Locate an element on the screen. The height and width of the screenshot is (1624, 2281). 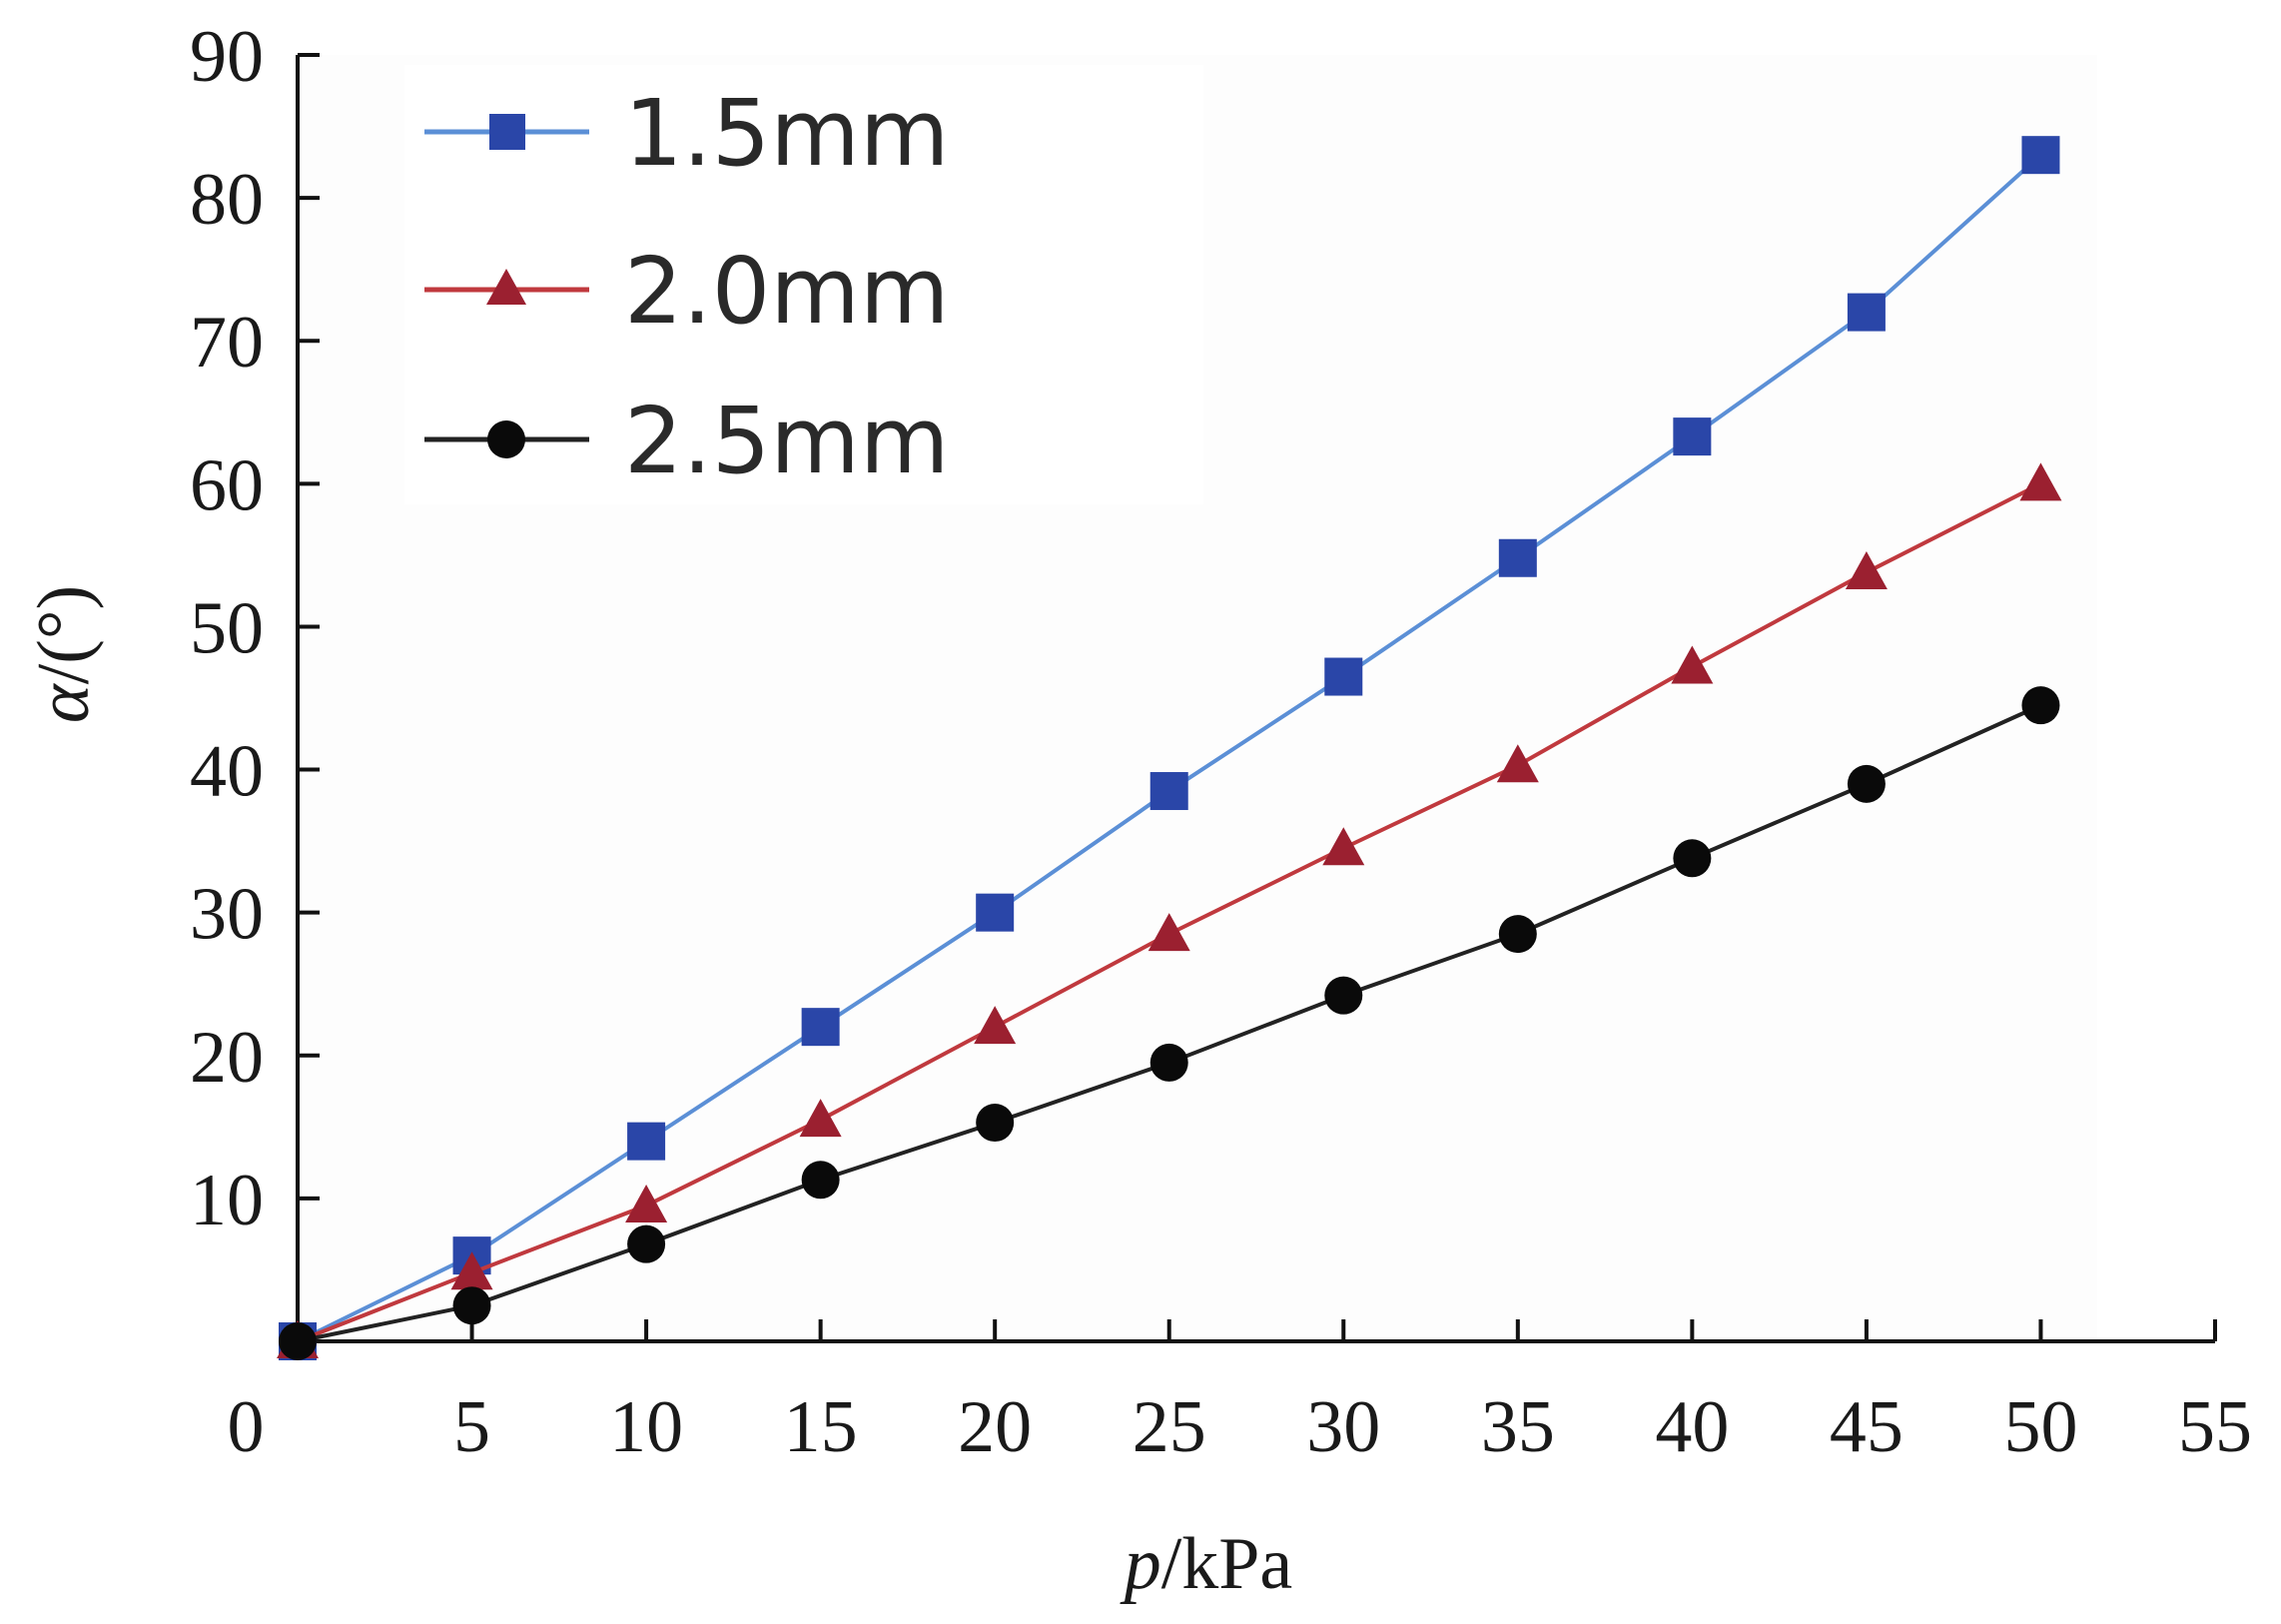
legend-marker-circle is located at coordinates (506, 439).